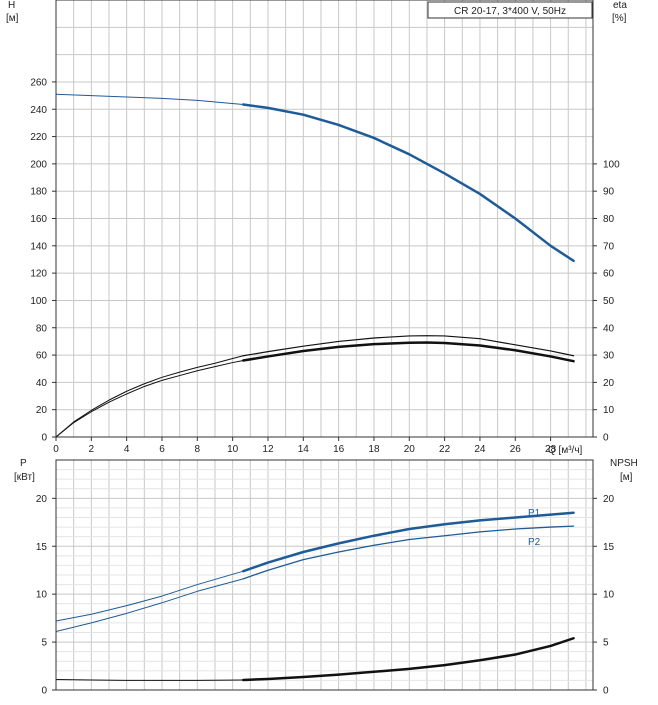 The height and width of the screenshot is (705, 658). I want to click on y-left-tick-label: 120, so click(38, 274).